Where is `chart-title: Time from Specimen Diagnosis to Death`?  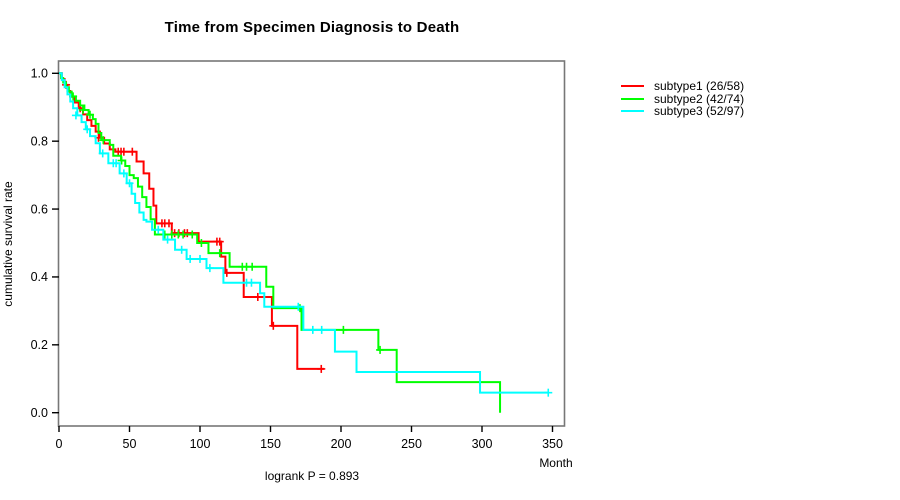
chart-title: Time from Specimen Diagnosis to Death is located at coordinates (312, 27).